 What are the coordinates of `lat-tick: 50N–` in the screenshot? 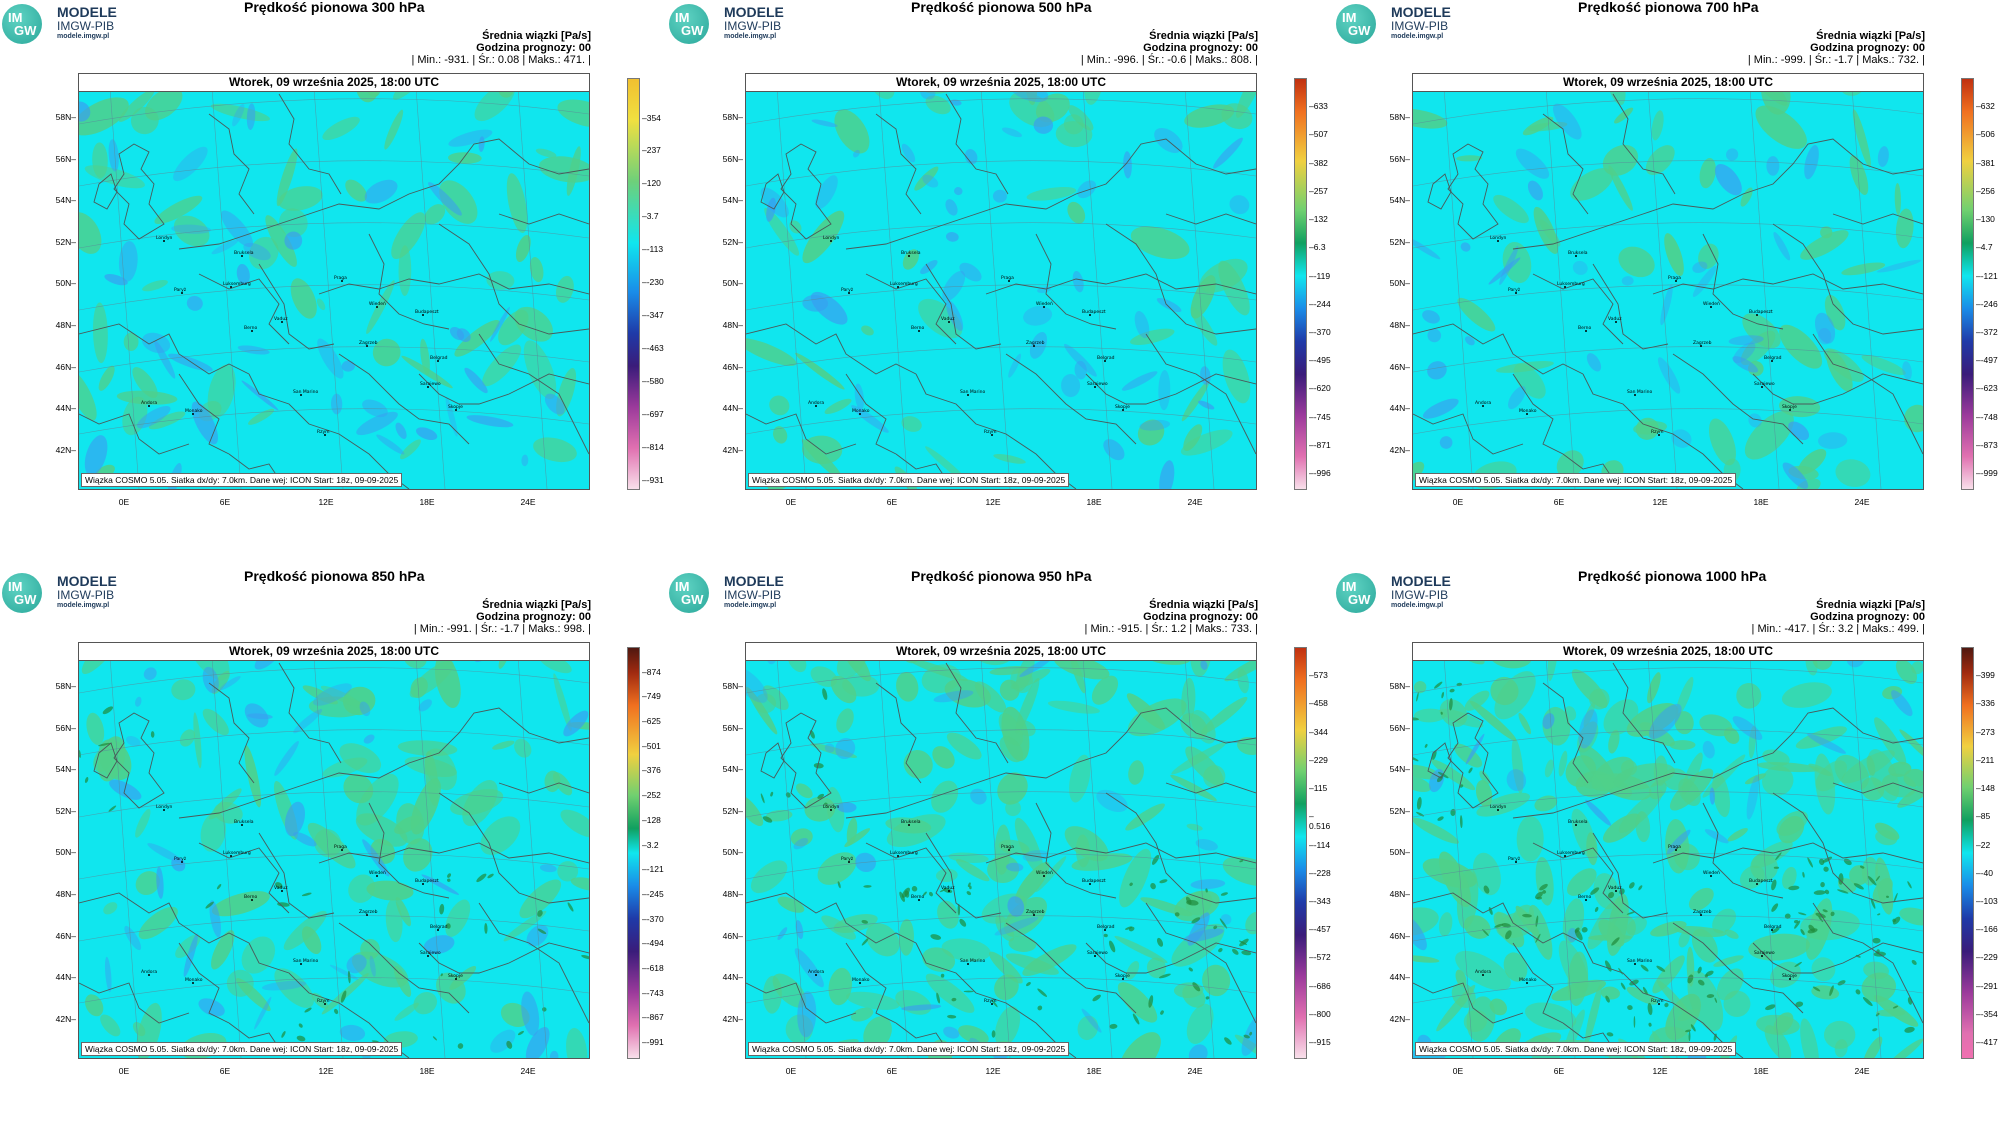 It's located at (65, 283).